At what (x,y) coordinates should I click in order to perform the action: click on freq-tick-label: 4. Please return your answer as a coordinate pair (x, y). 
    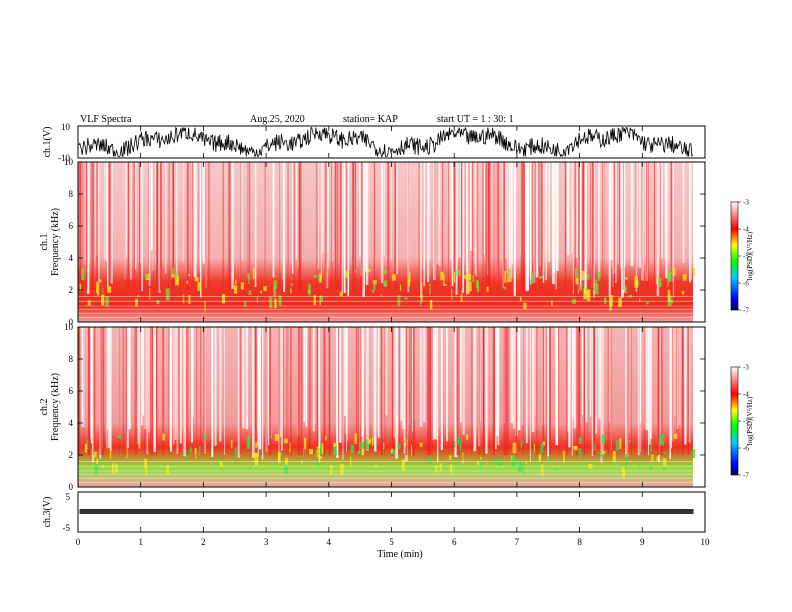
    Looking at the image, I should click on (71, 258).